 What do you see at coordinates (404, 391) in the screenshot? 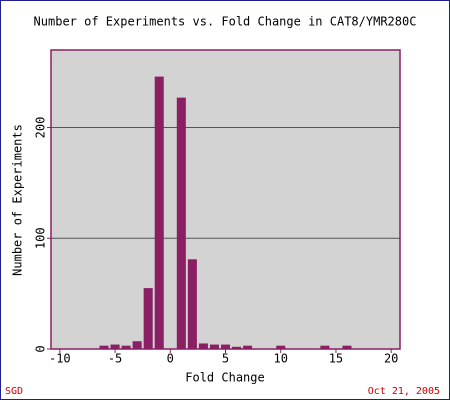
I see `footer-date: Oct 21, 2005` at bounding box center [404, 391].